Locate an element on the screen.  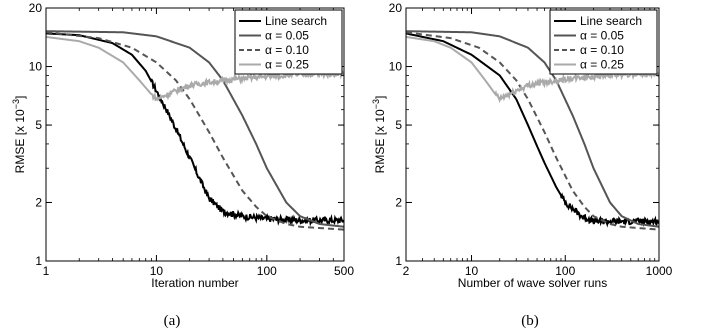
x-axis-label: Iteration number is located at coordinates (194, 283).